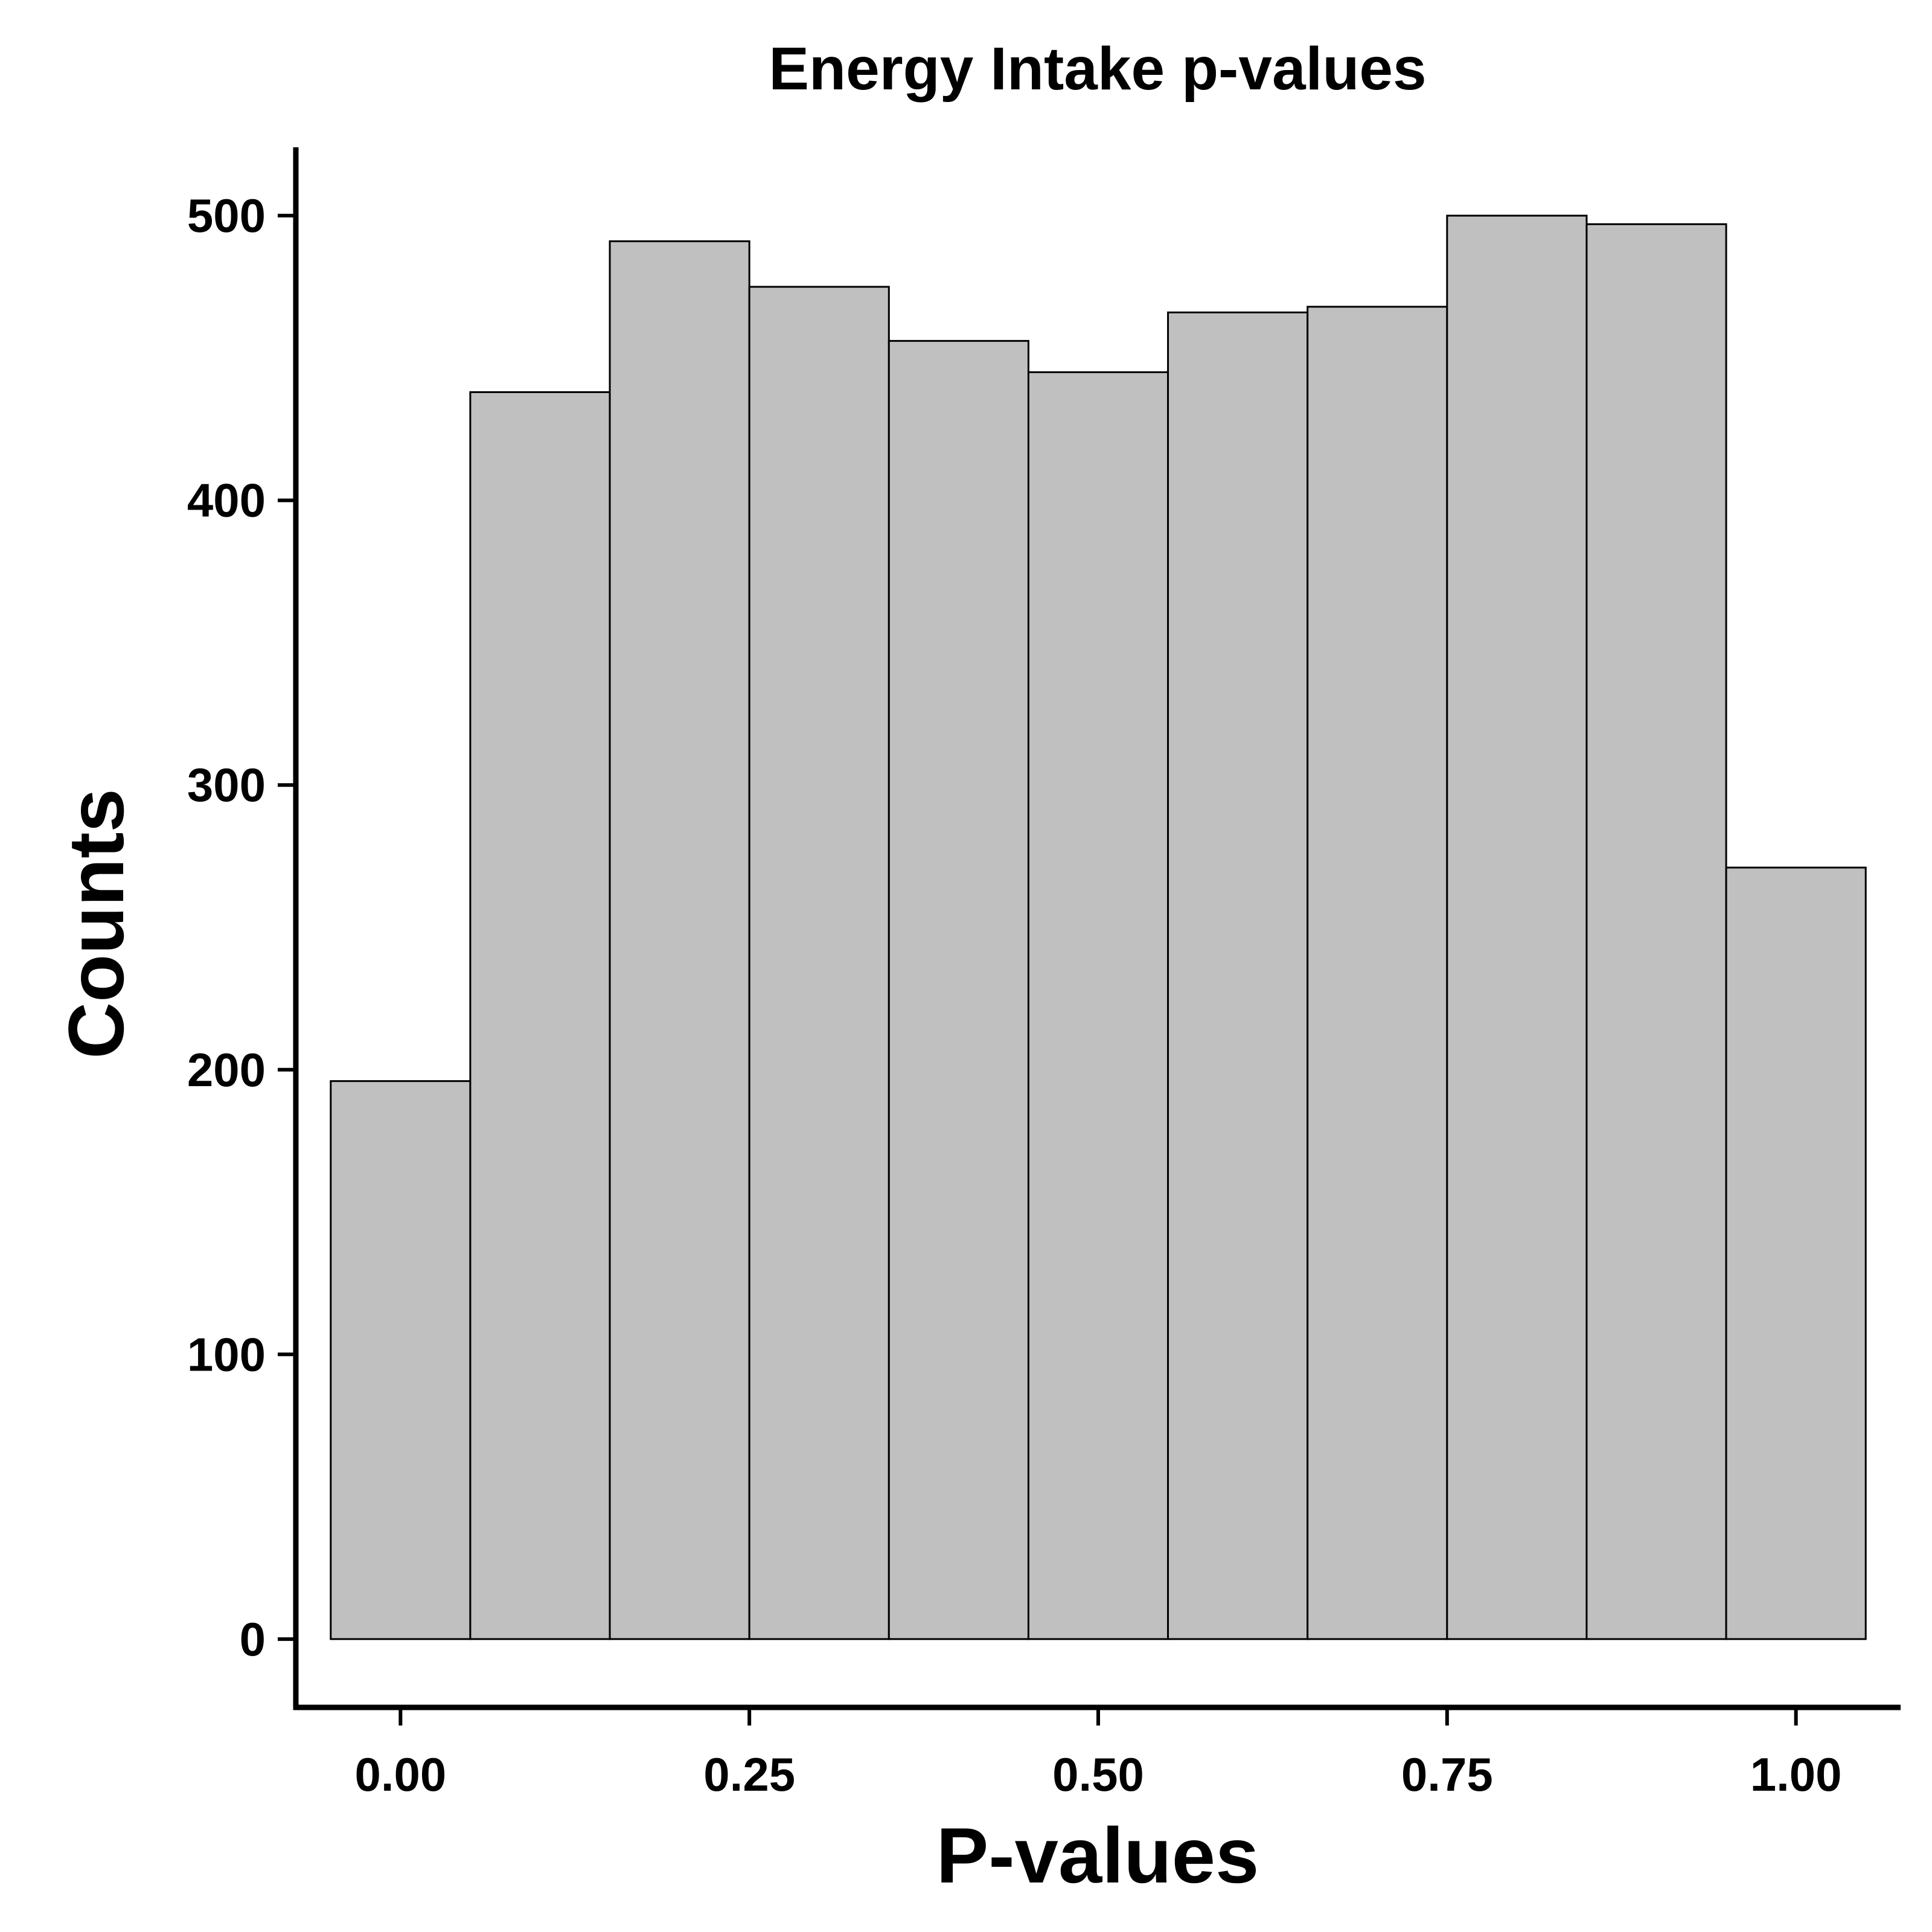 The width and height of the screenshot is (1932, 1932). I want to click on chart-title: Energy Intake p-values, so click(1097, 69).